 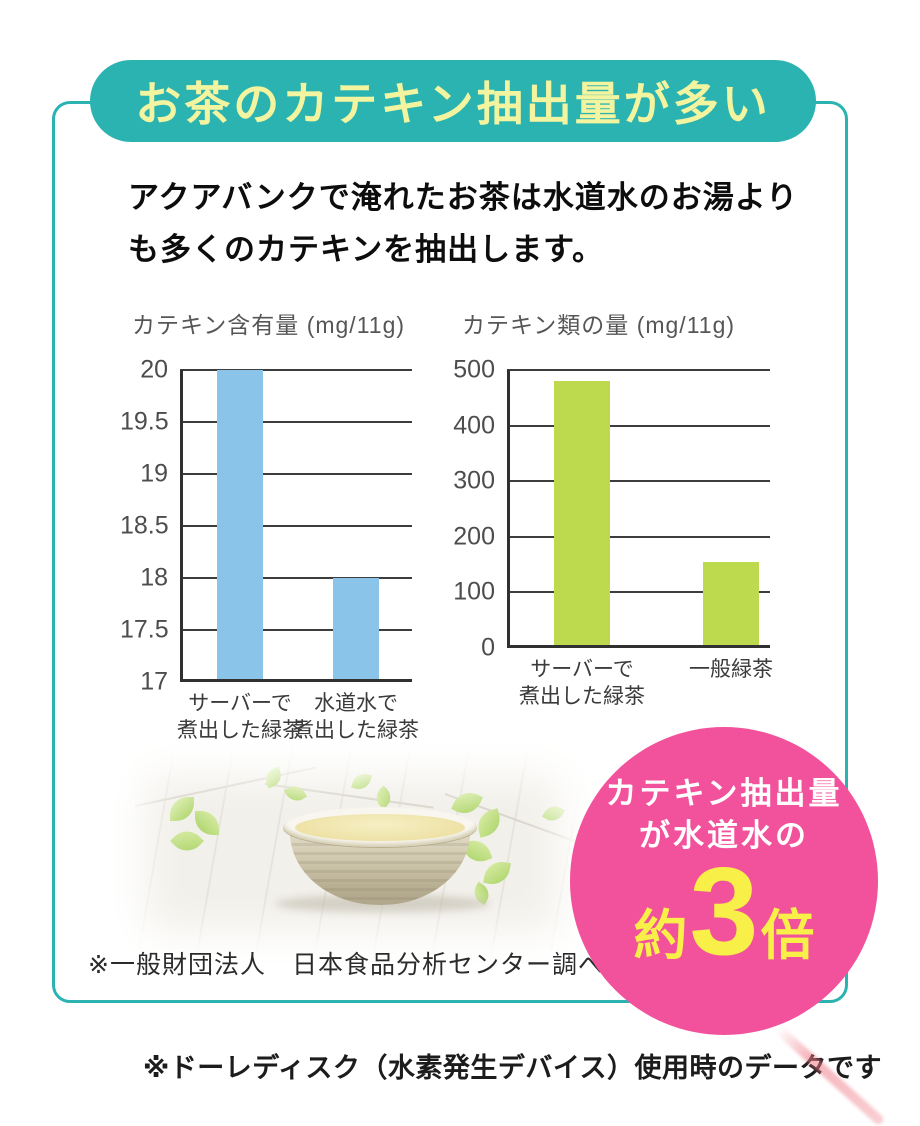 What do you see at coordinates (144, 421) in the screenshot?
I see `y-axis-tick-label: 19.5` at bounding box center [144, 421].